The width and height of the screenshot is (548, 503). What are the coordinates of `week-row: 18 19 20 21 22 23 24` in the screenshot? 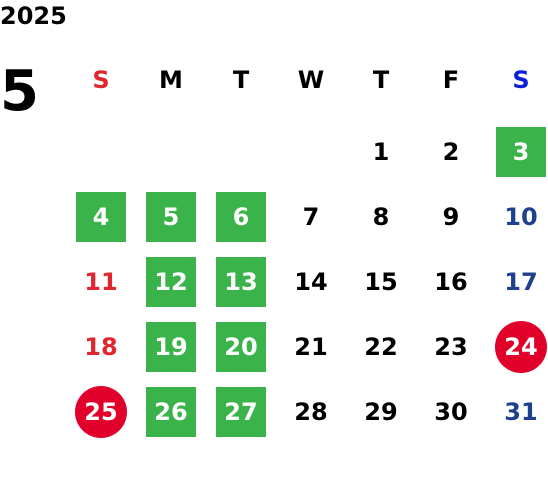 It's located at (308, 347).